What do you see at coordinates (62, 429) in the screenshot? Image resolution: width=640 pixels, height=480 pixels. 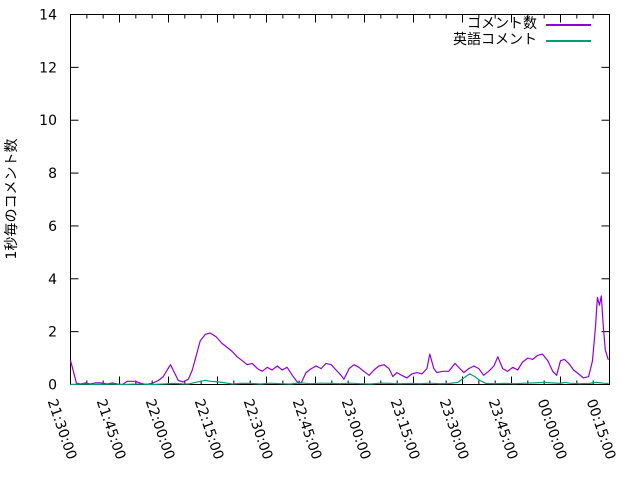 I see `x-tick-label: 21:30:00` at bounding box center [62, 429].